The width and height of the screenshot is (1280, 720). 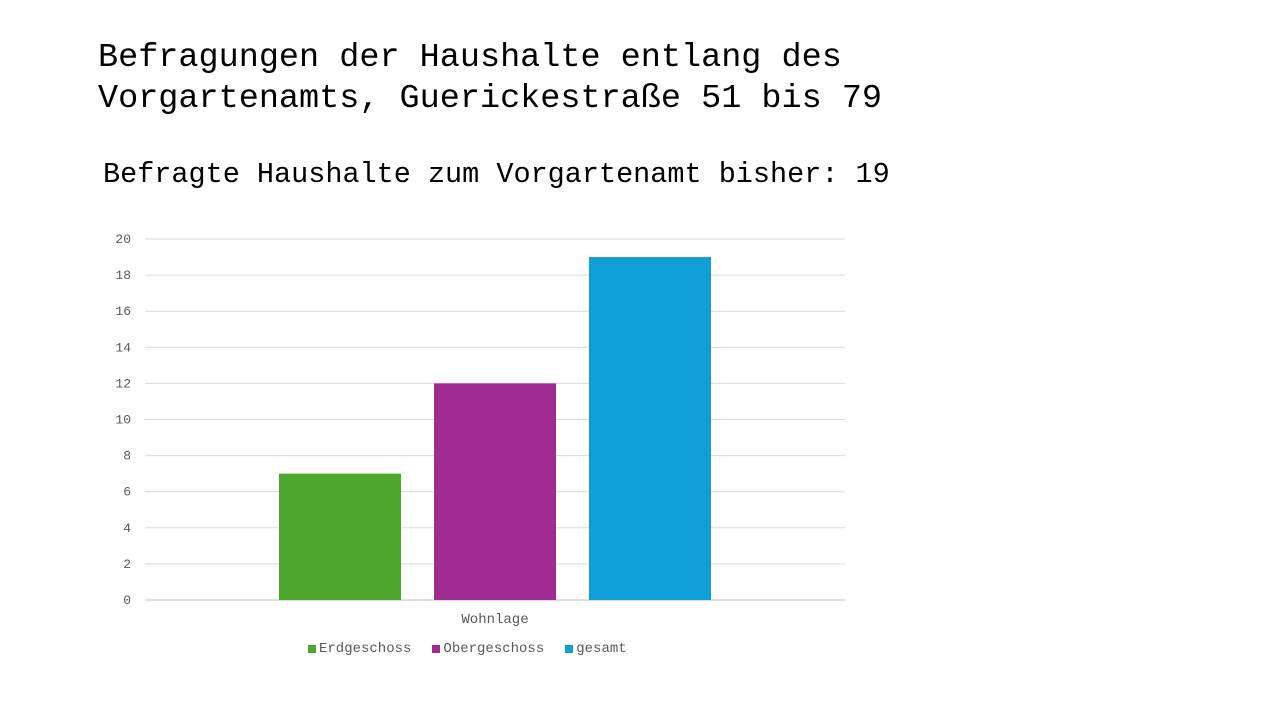 I want to click on legend: Erdgeschoss Obergeschoss gesamt, so click(x=478, y=649).